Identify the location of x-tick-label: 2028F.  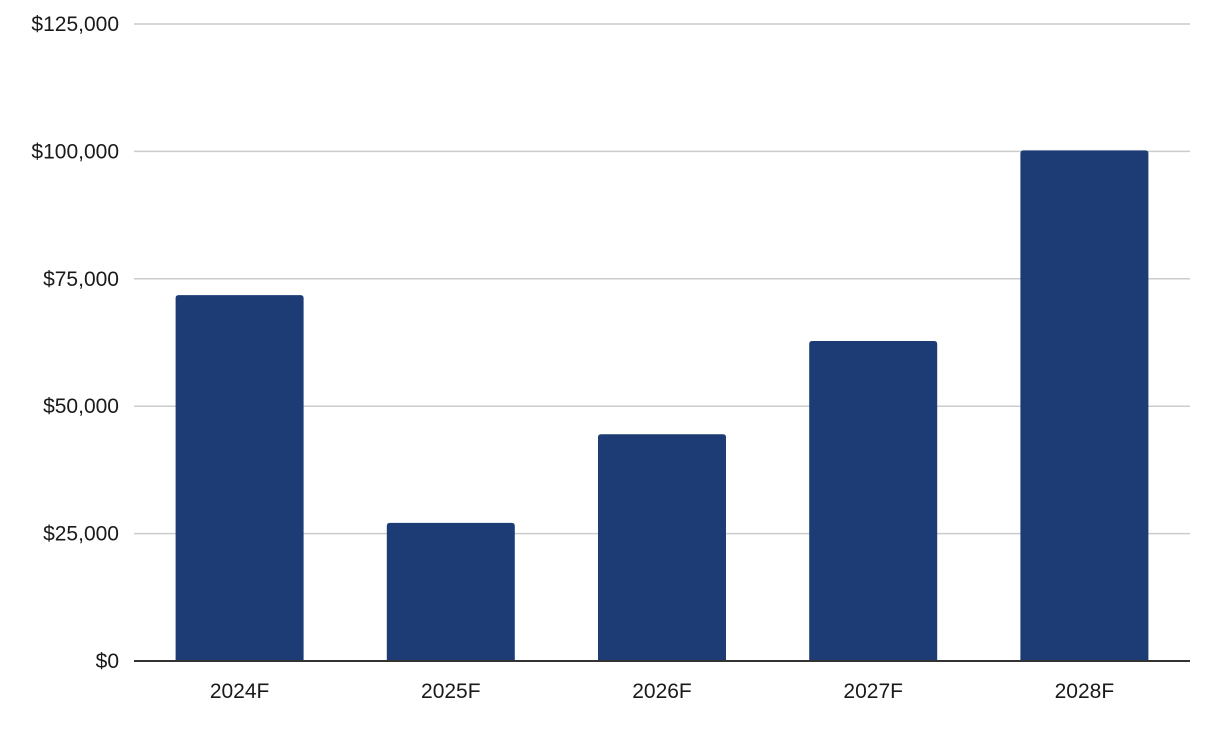
(1085, 691).